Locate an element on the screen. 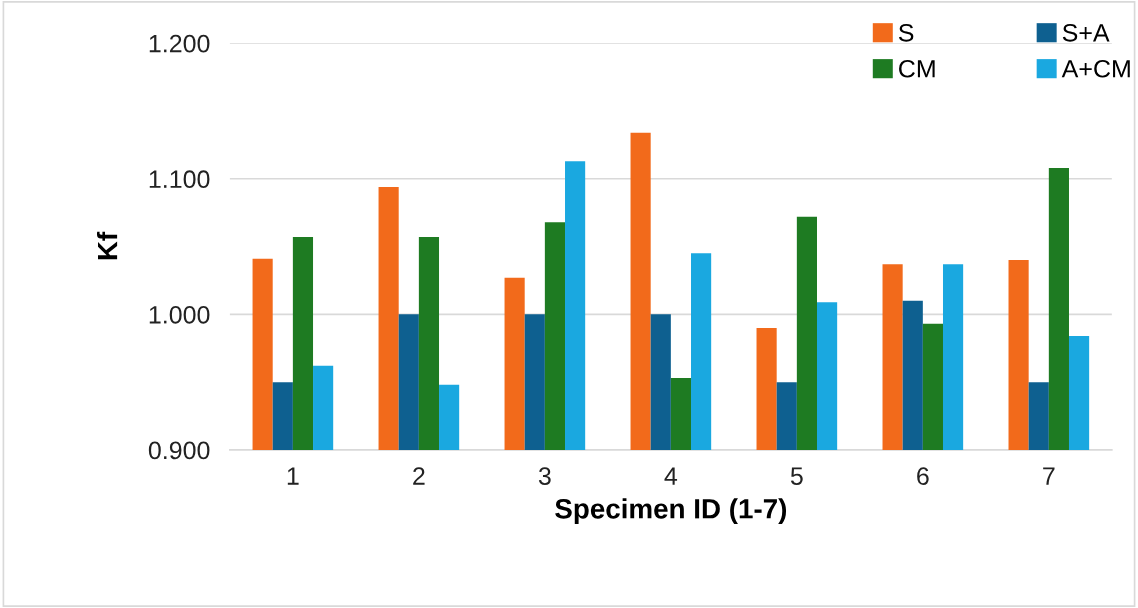 The width and height of the screenshot is (1138, 608). y-tick-label: 0.900 is located at coordinates (179, 450).